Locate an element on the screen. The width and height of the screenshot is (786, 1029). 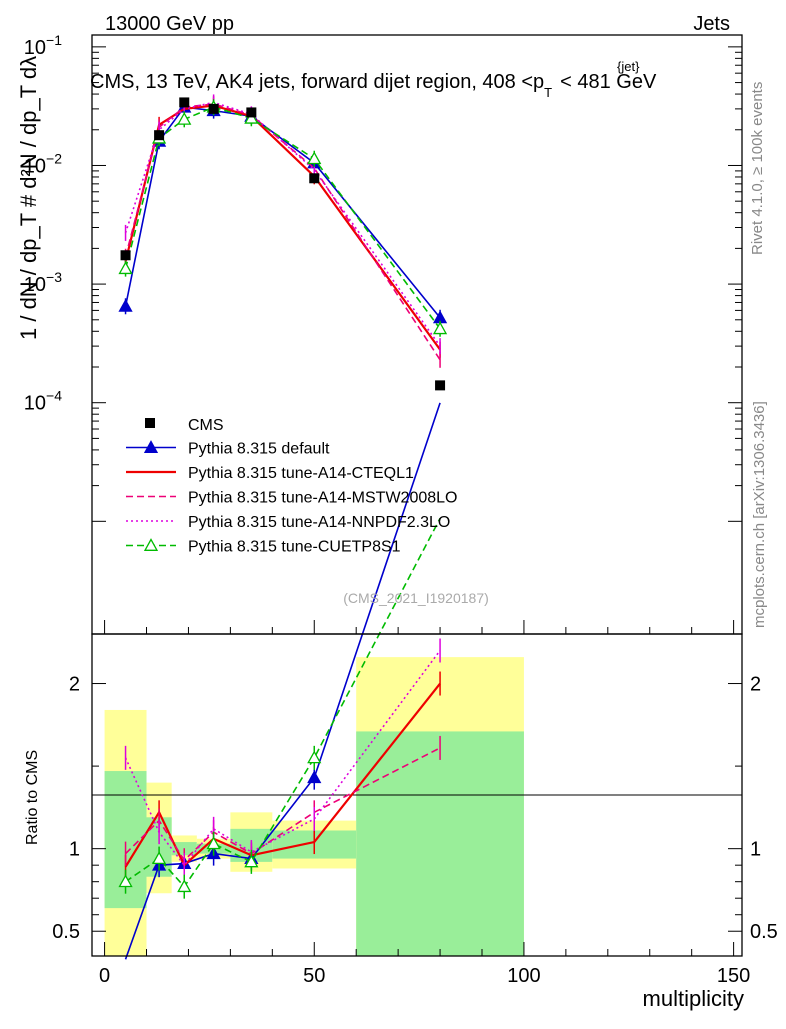
y-ratio-tick-label-0: 2 is located at coordinates (74, 685).